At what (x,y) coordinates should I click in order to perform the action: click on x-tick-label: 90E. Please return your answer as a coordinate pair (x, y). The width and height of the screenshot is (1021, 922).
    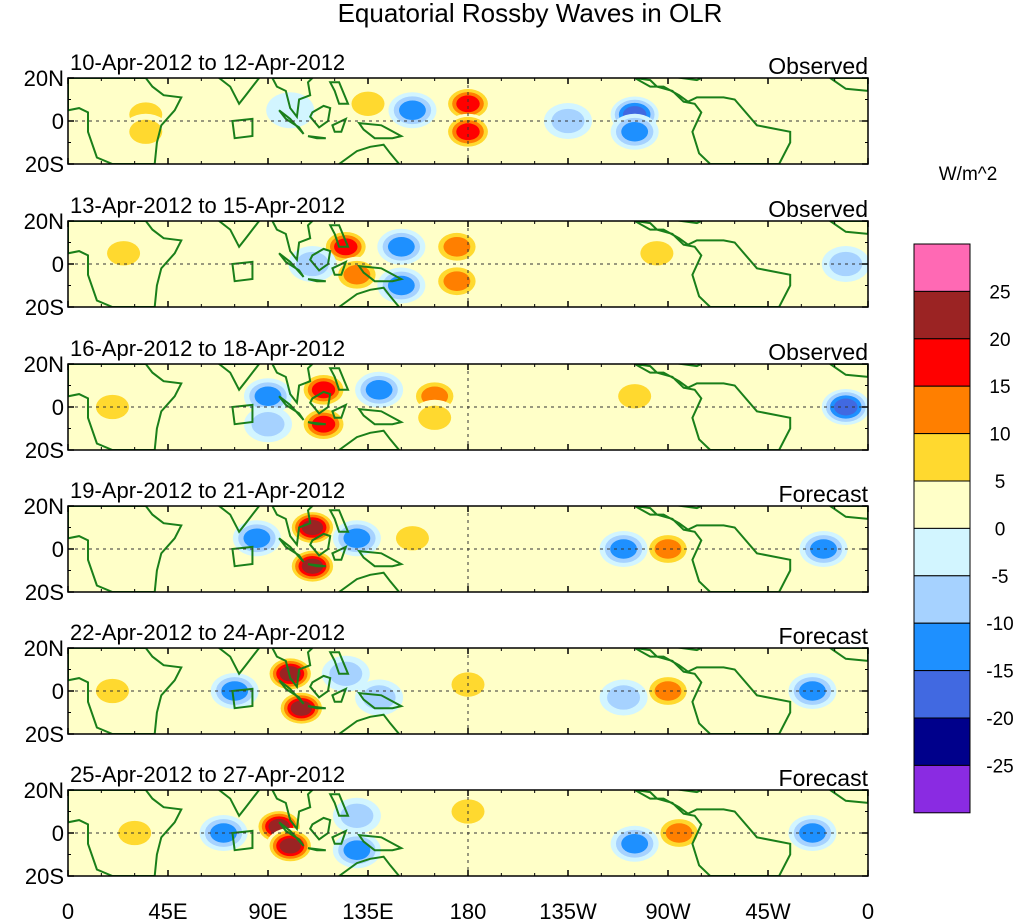
    Looking at the image, I should click on (267, 910).